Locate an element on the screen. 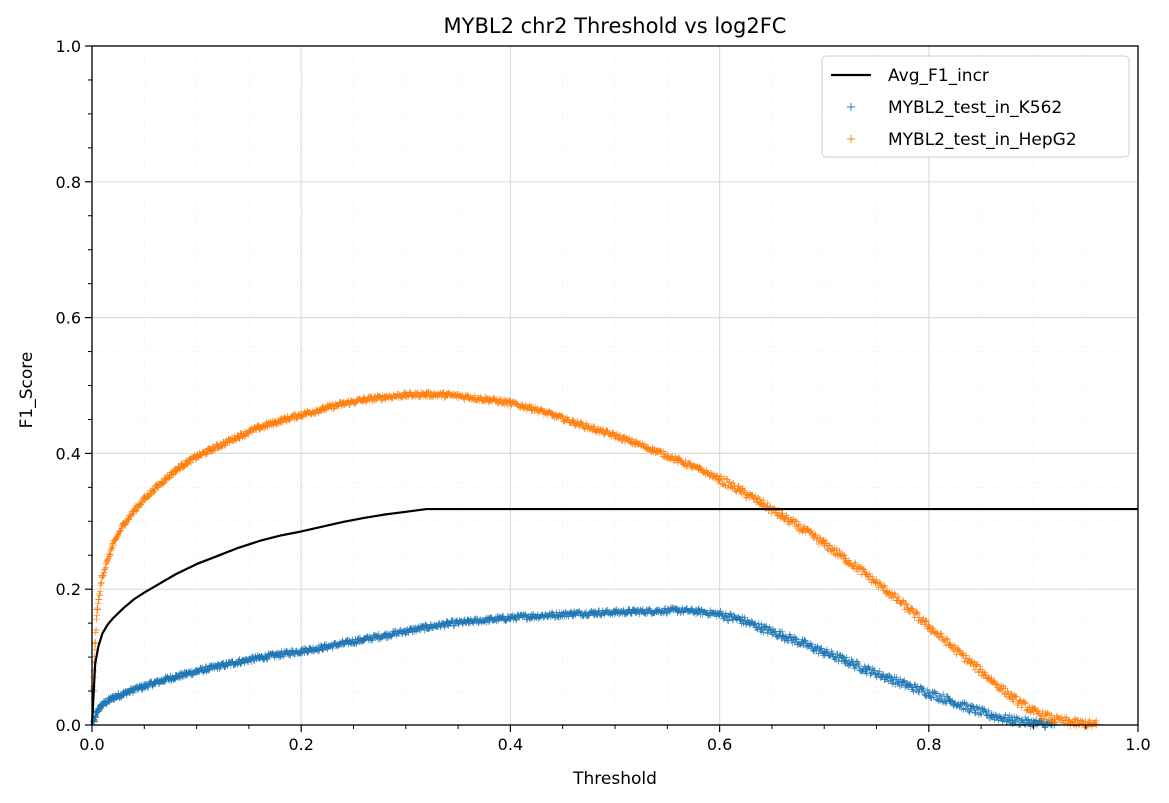  x-tick-label: 1.0 is located at coordinates (1137, 744).